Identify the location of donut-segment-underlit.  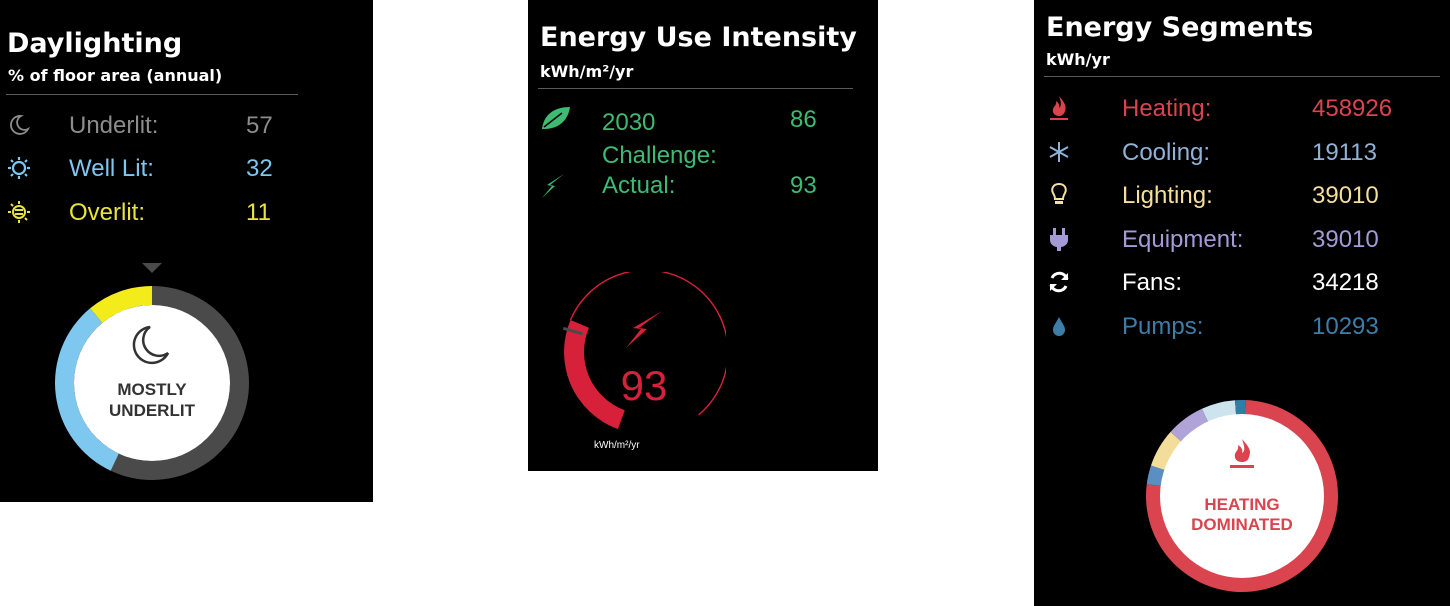
(180, 383).